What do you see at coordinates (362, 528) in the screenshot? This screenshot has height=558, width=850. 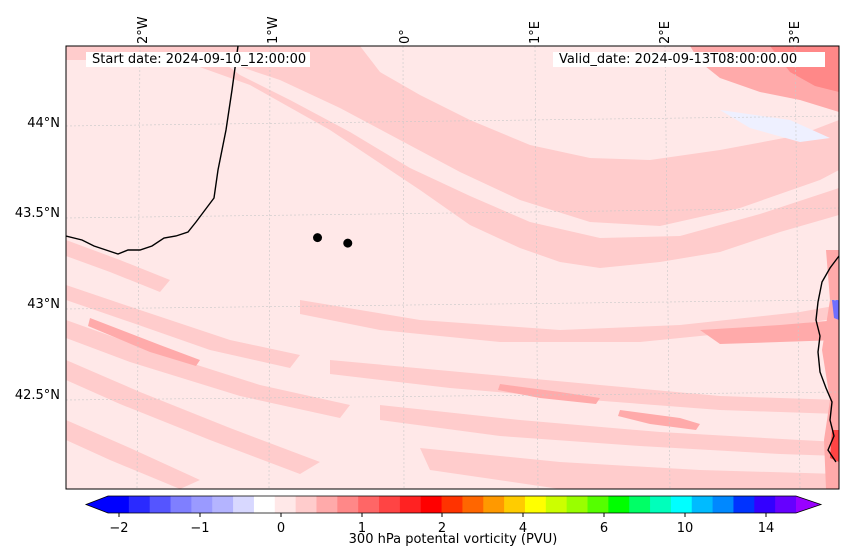 I see `colorbar-tick-label: 1` at bounding box center [362, 528].